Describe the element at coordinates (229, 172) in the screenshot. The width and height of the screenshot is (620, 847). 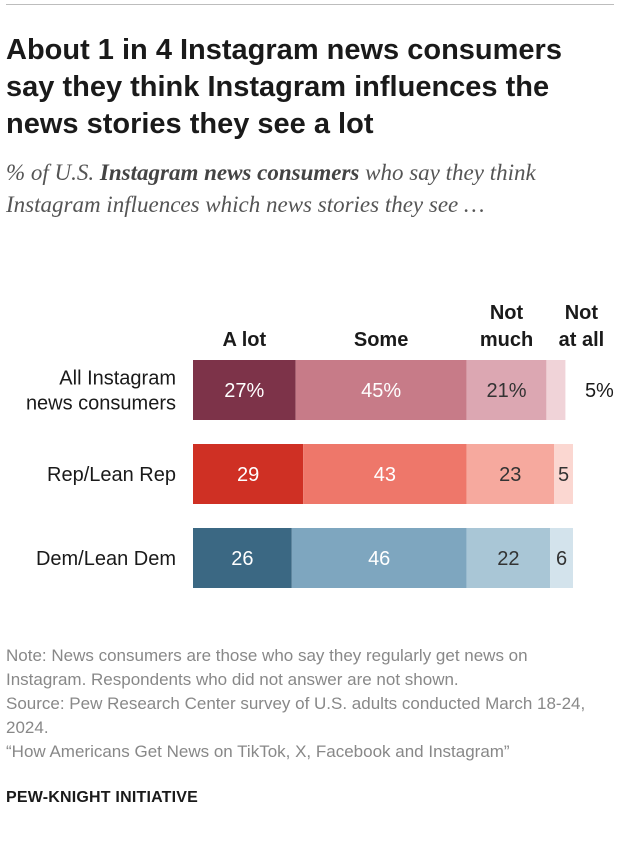
I see `subtitle-emphasis: Instagram news consumers` at that location.